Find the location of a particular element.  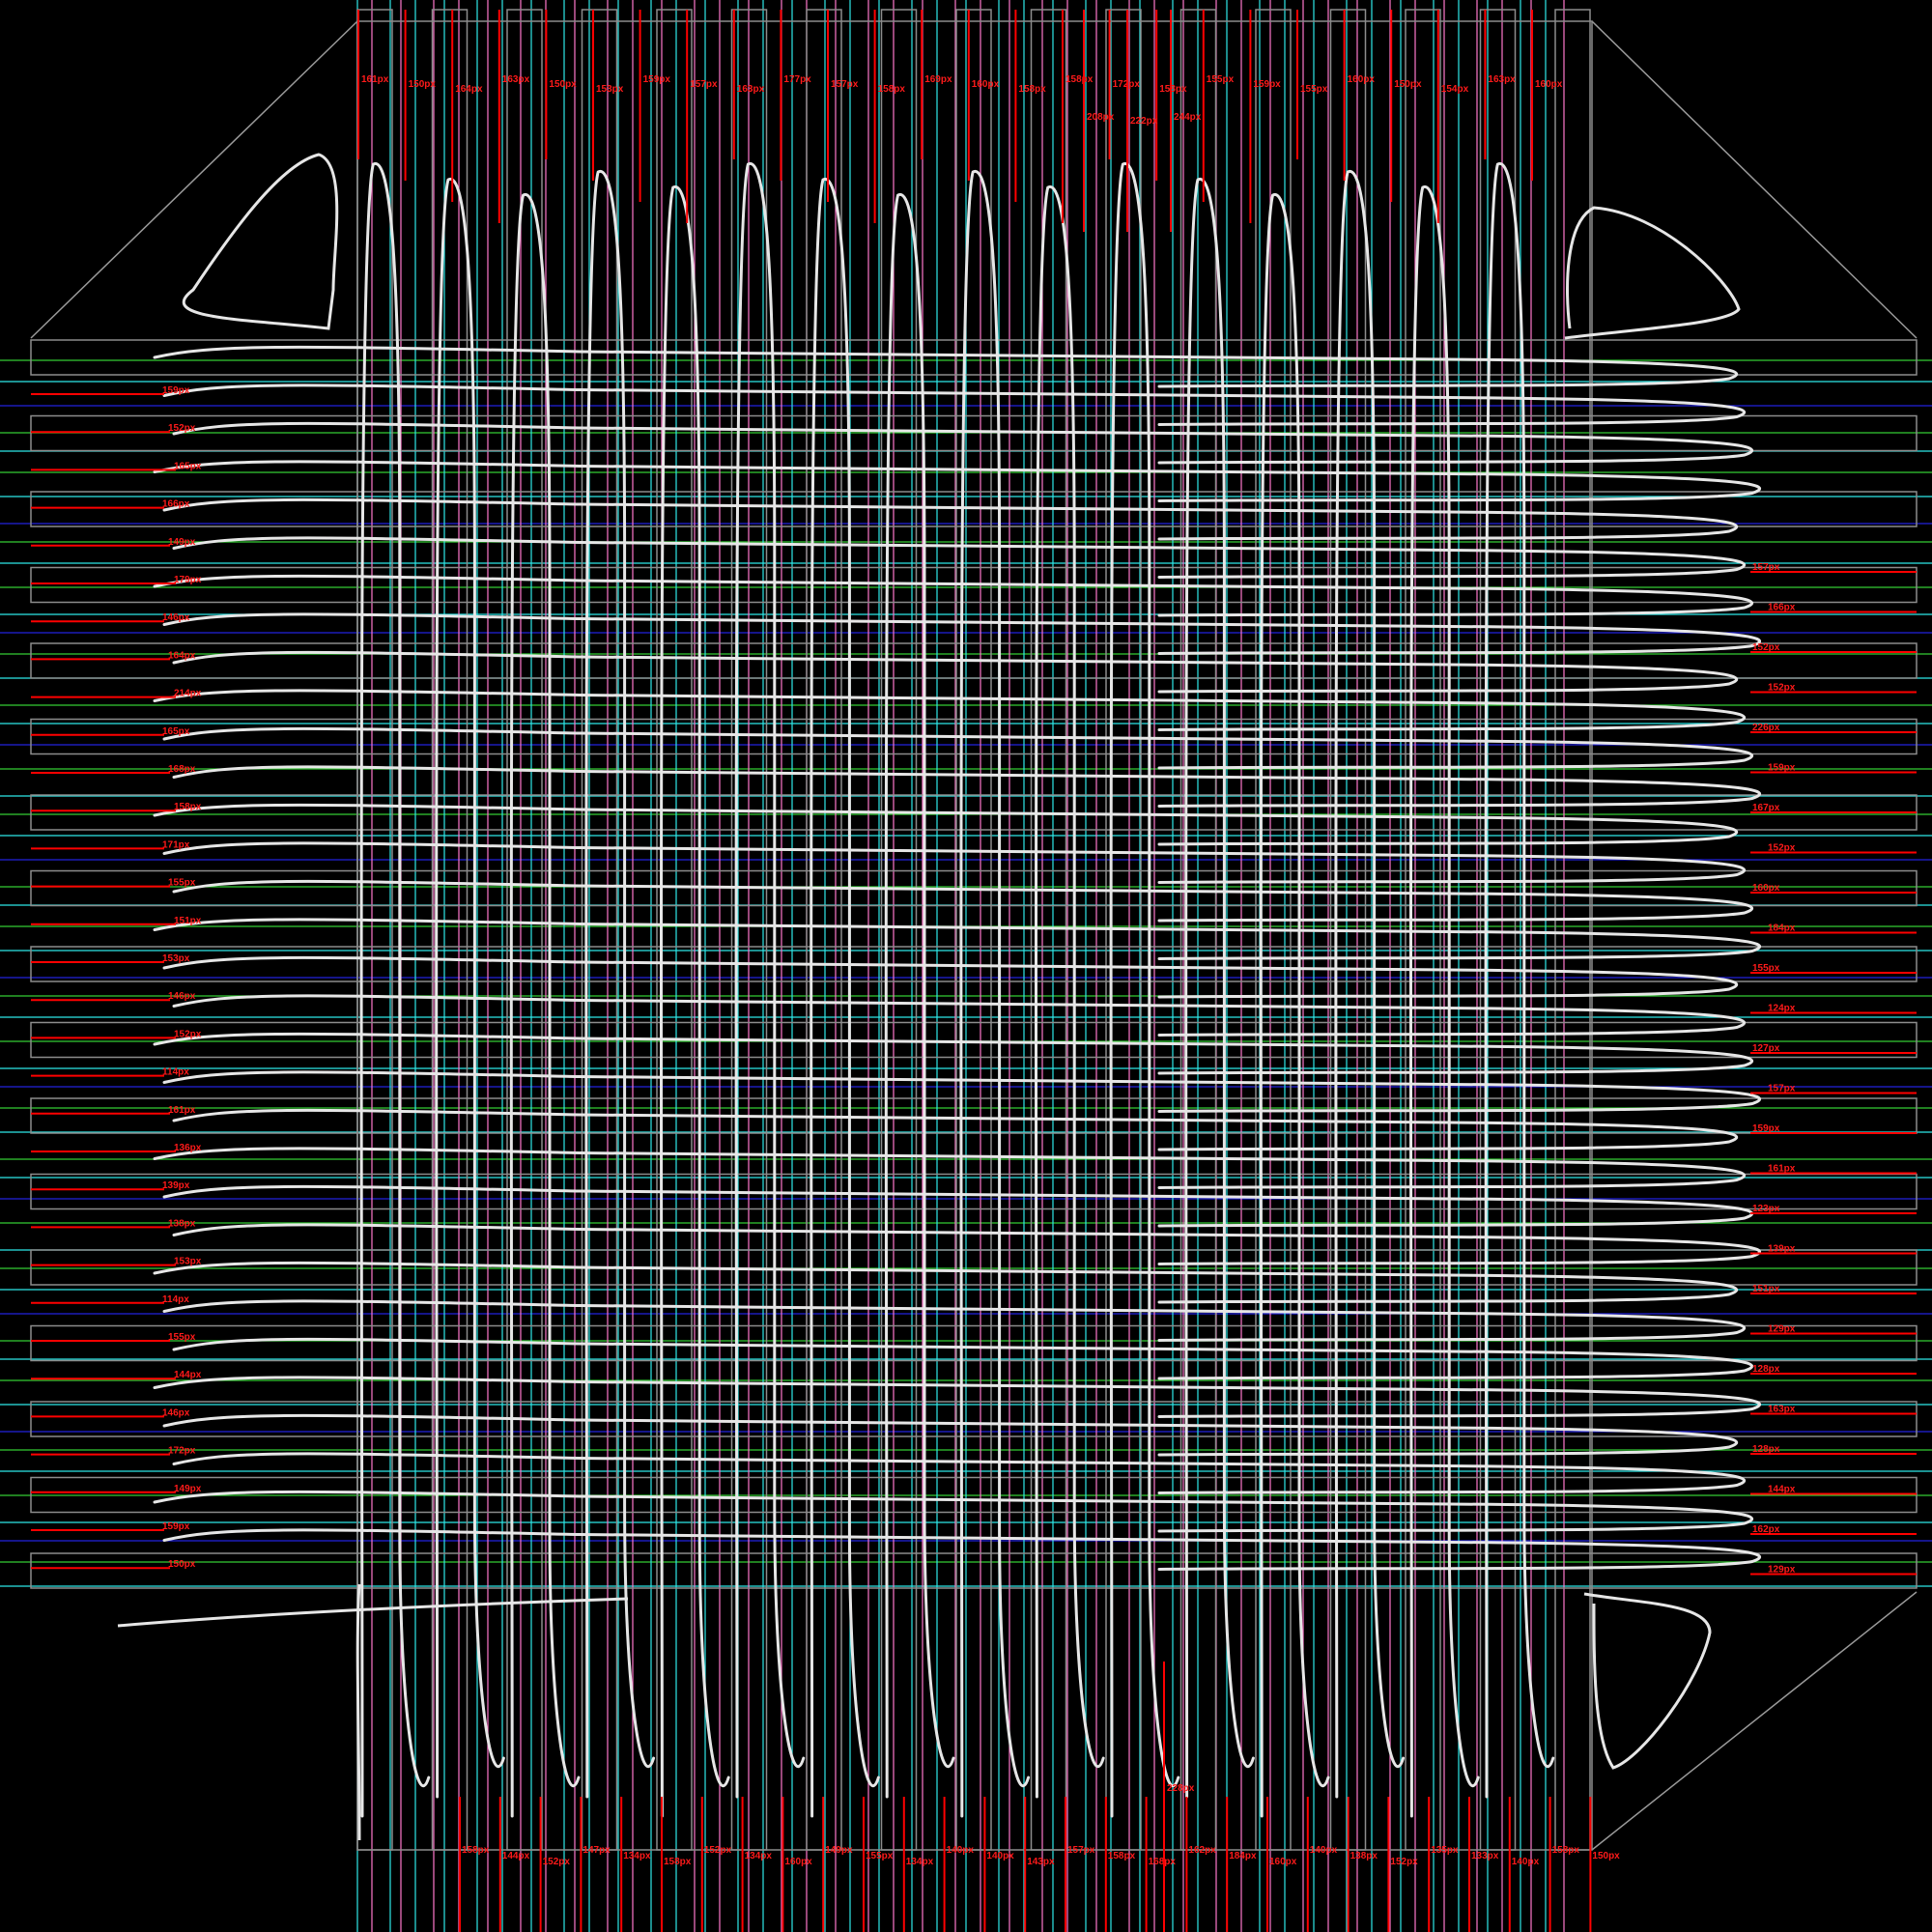

measure-label-top: 172px is located at coordinates (1127, 84).